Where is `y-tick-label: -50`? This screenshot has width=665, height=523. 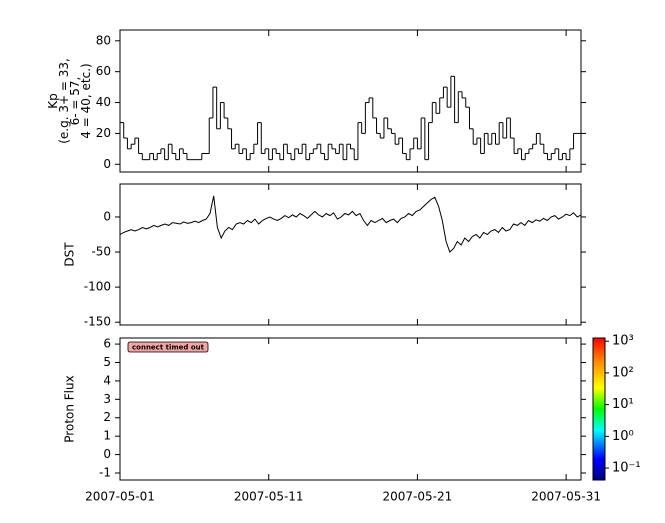
y-tick-label: -50 is located at coordinates (101, 252).